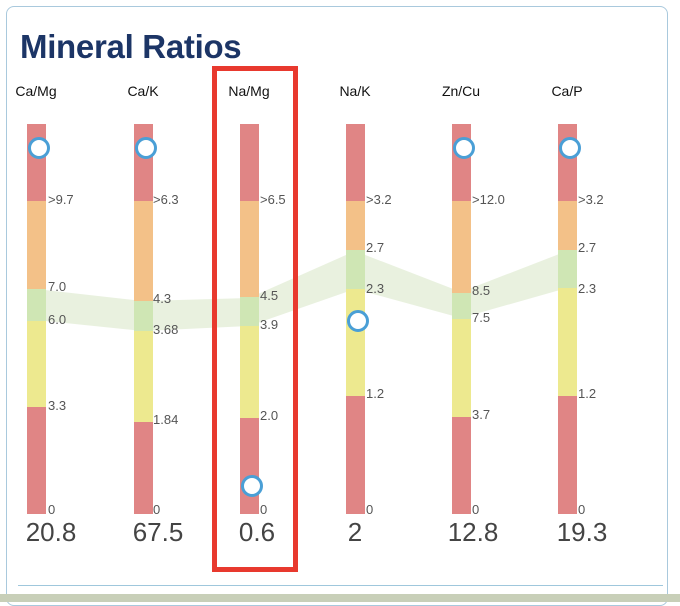 The image size is (680, 606). I want to click on tick-zn-cu-ideal-top: 8.5, so click(481, 290).